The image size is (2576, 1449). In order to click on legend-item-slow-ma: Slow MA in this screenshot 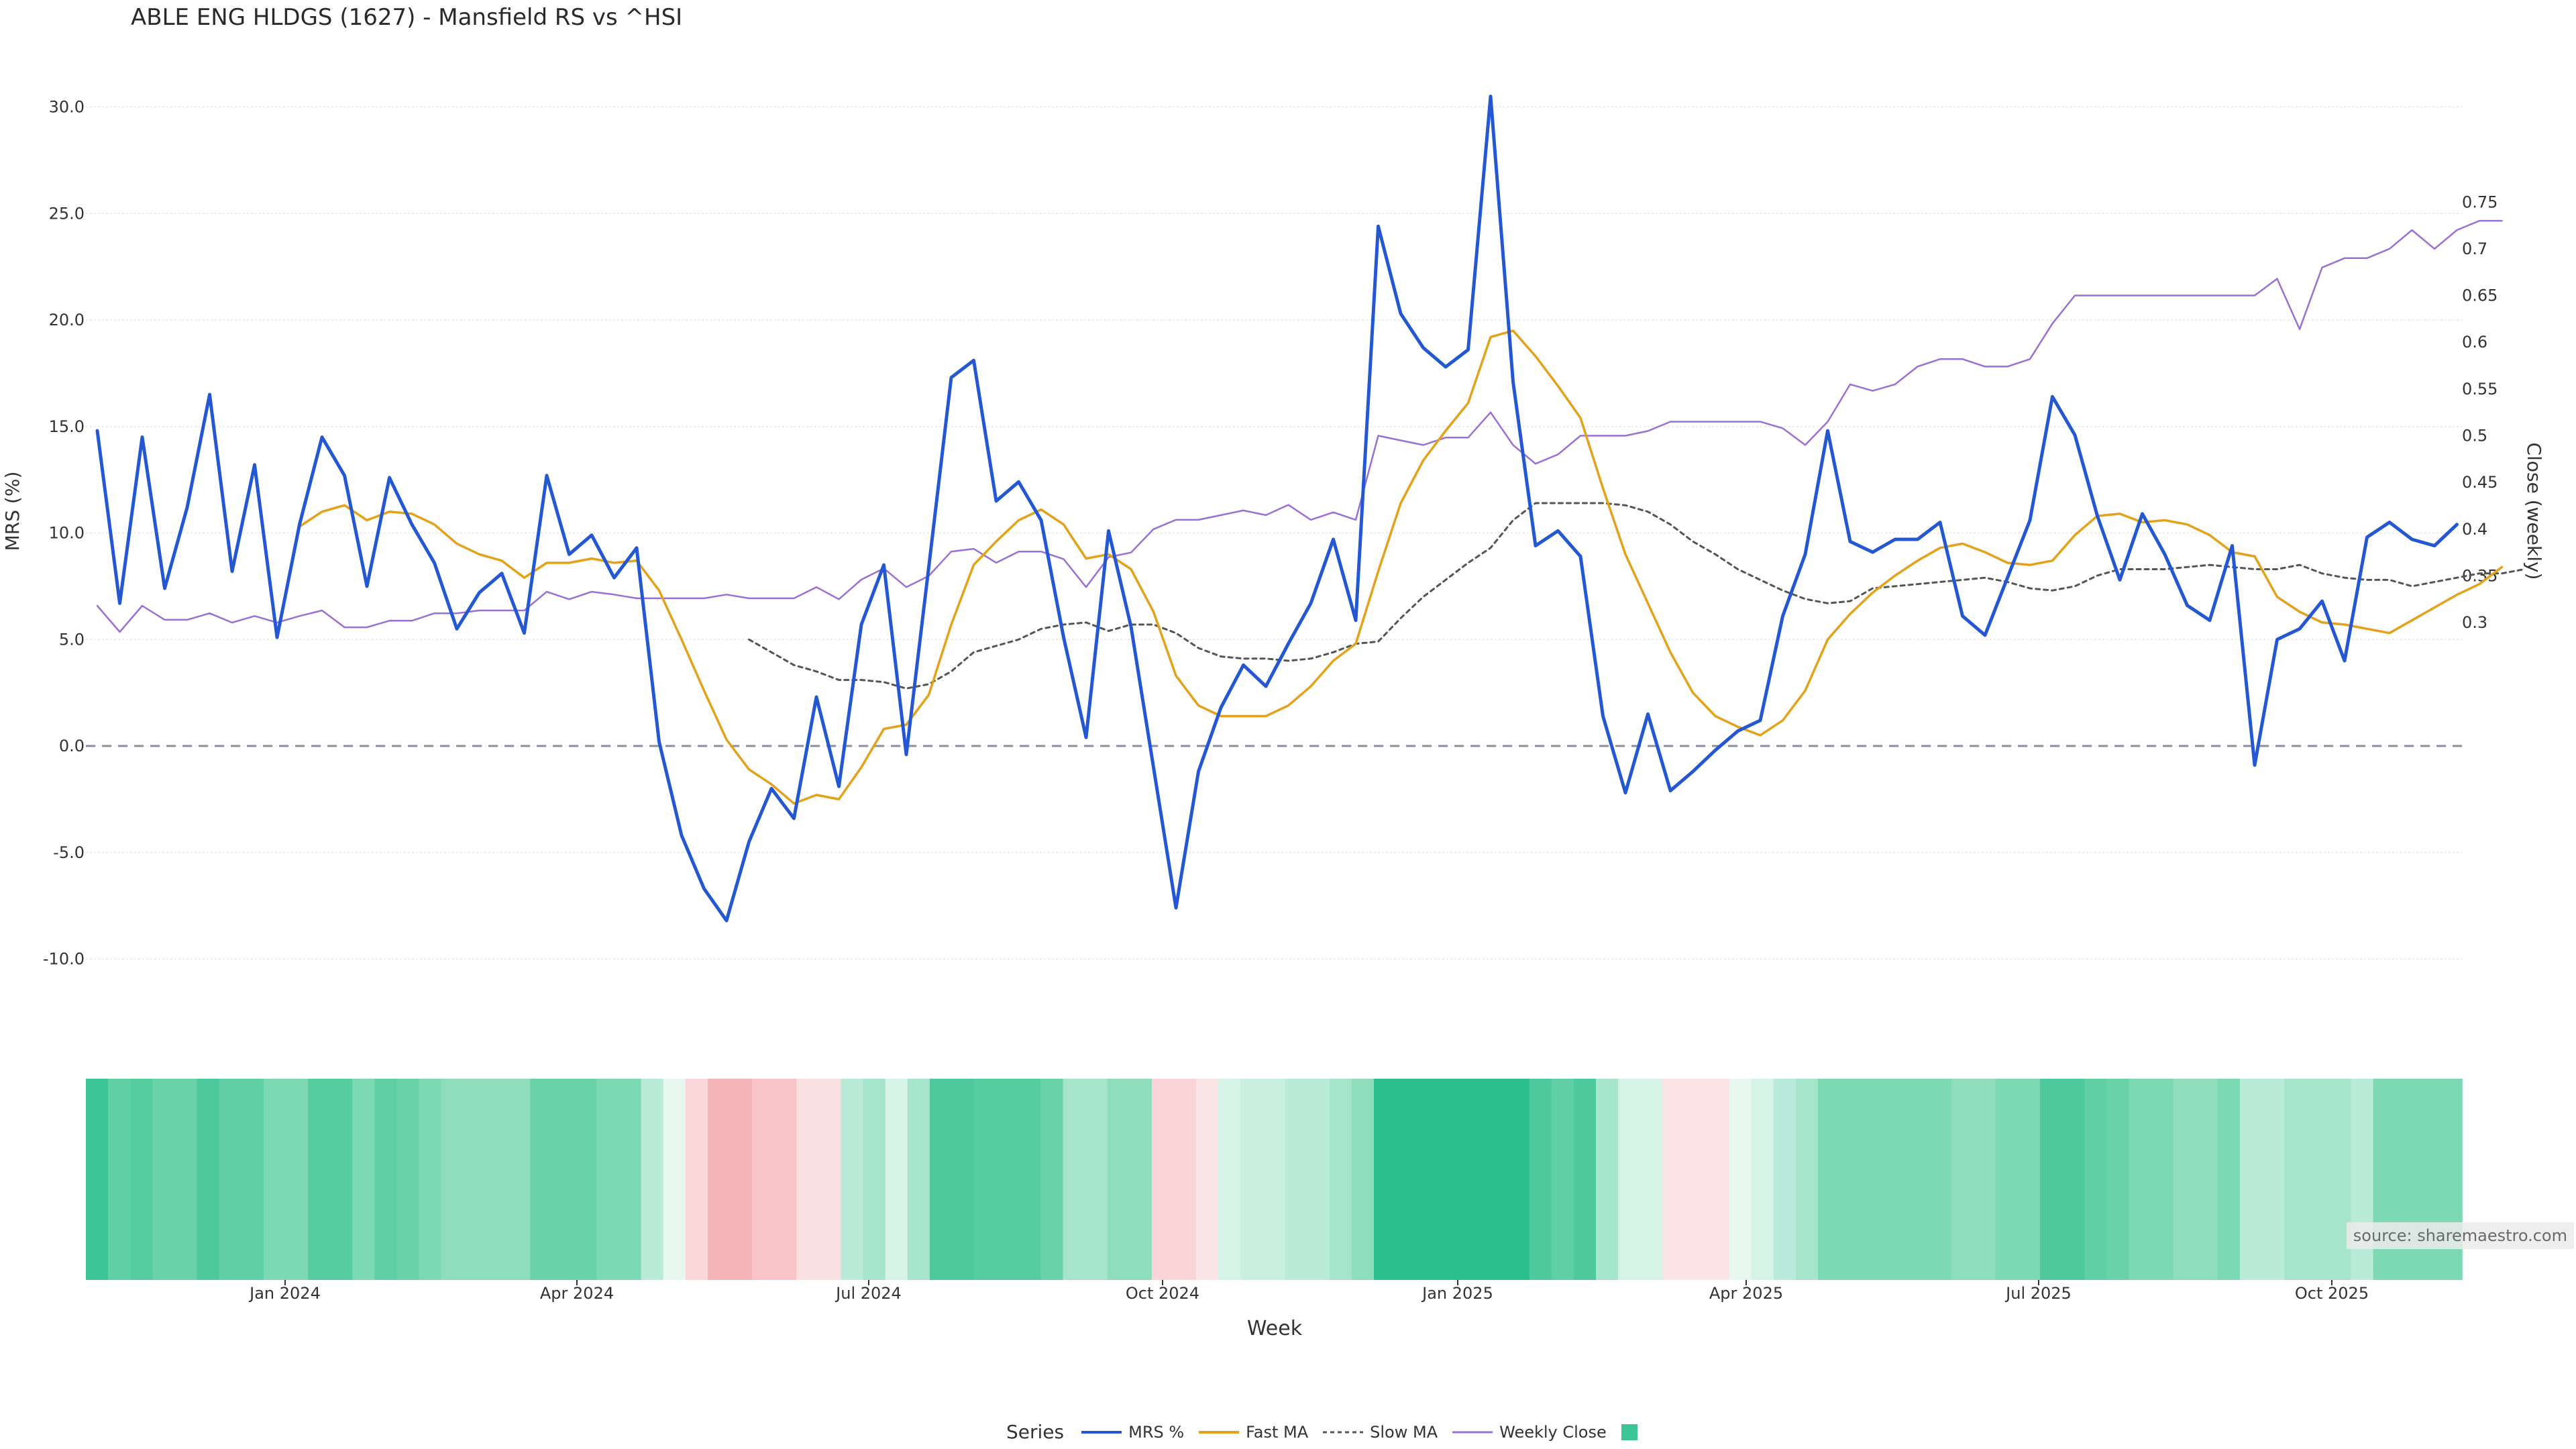, I will do `click(1380, 1432)`.